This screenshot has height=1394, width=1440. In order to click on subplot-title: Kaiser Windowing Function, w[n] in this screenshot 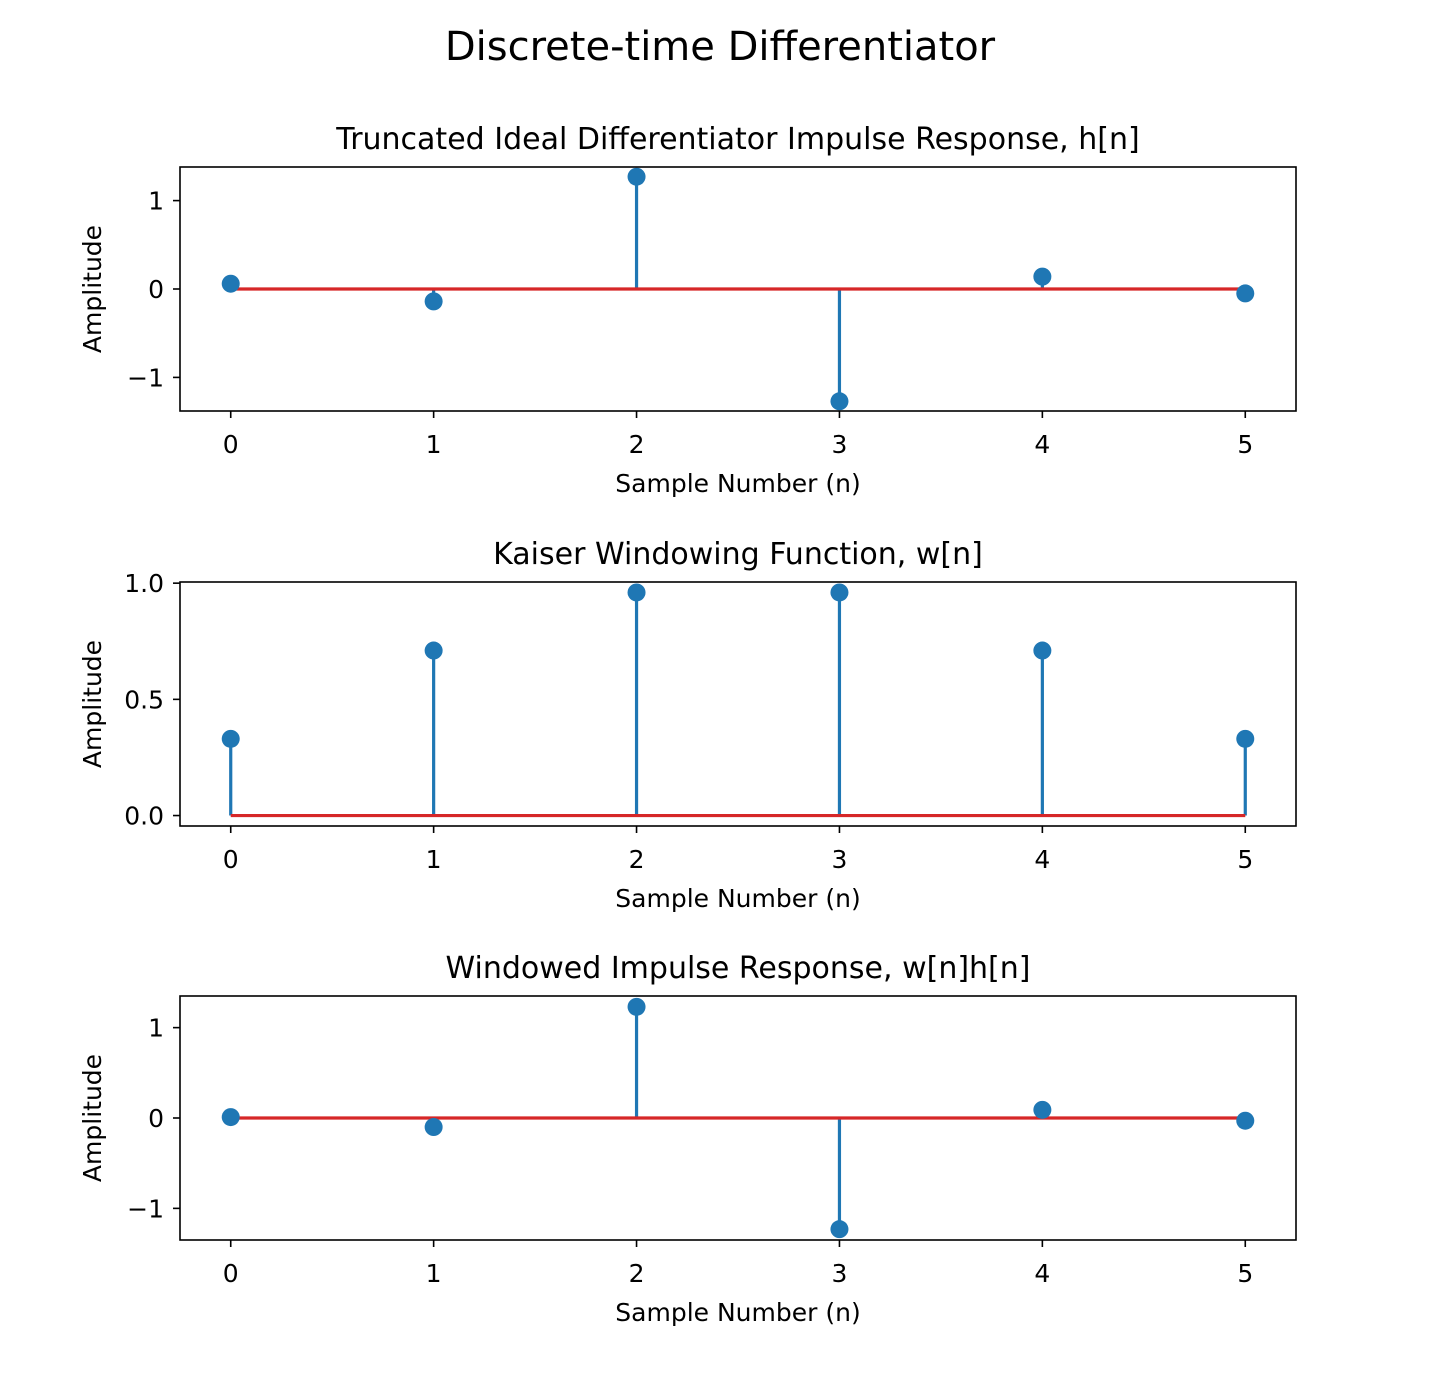, I will do `click(738, 554)`.